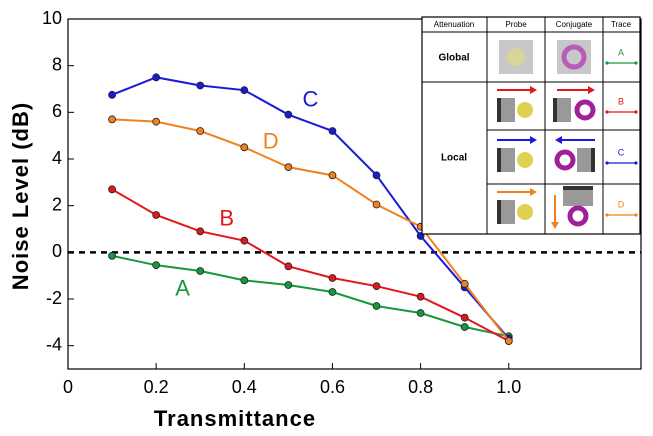 This screenshot has height=436, width=653. I want to click on series-line, so click(310, 296).